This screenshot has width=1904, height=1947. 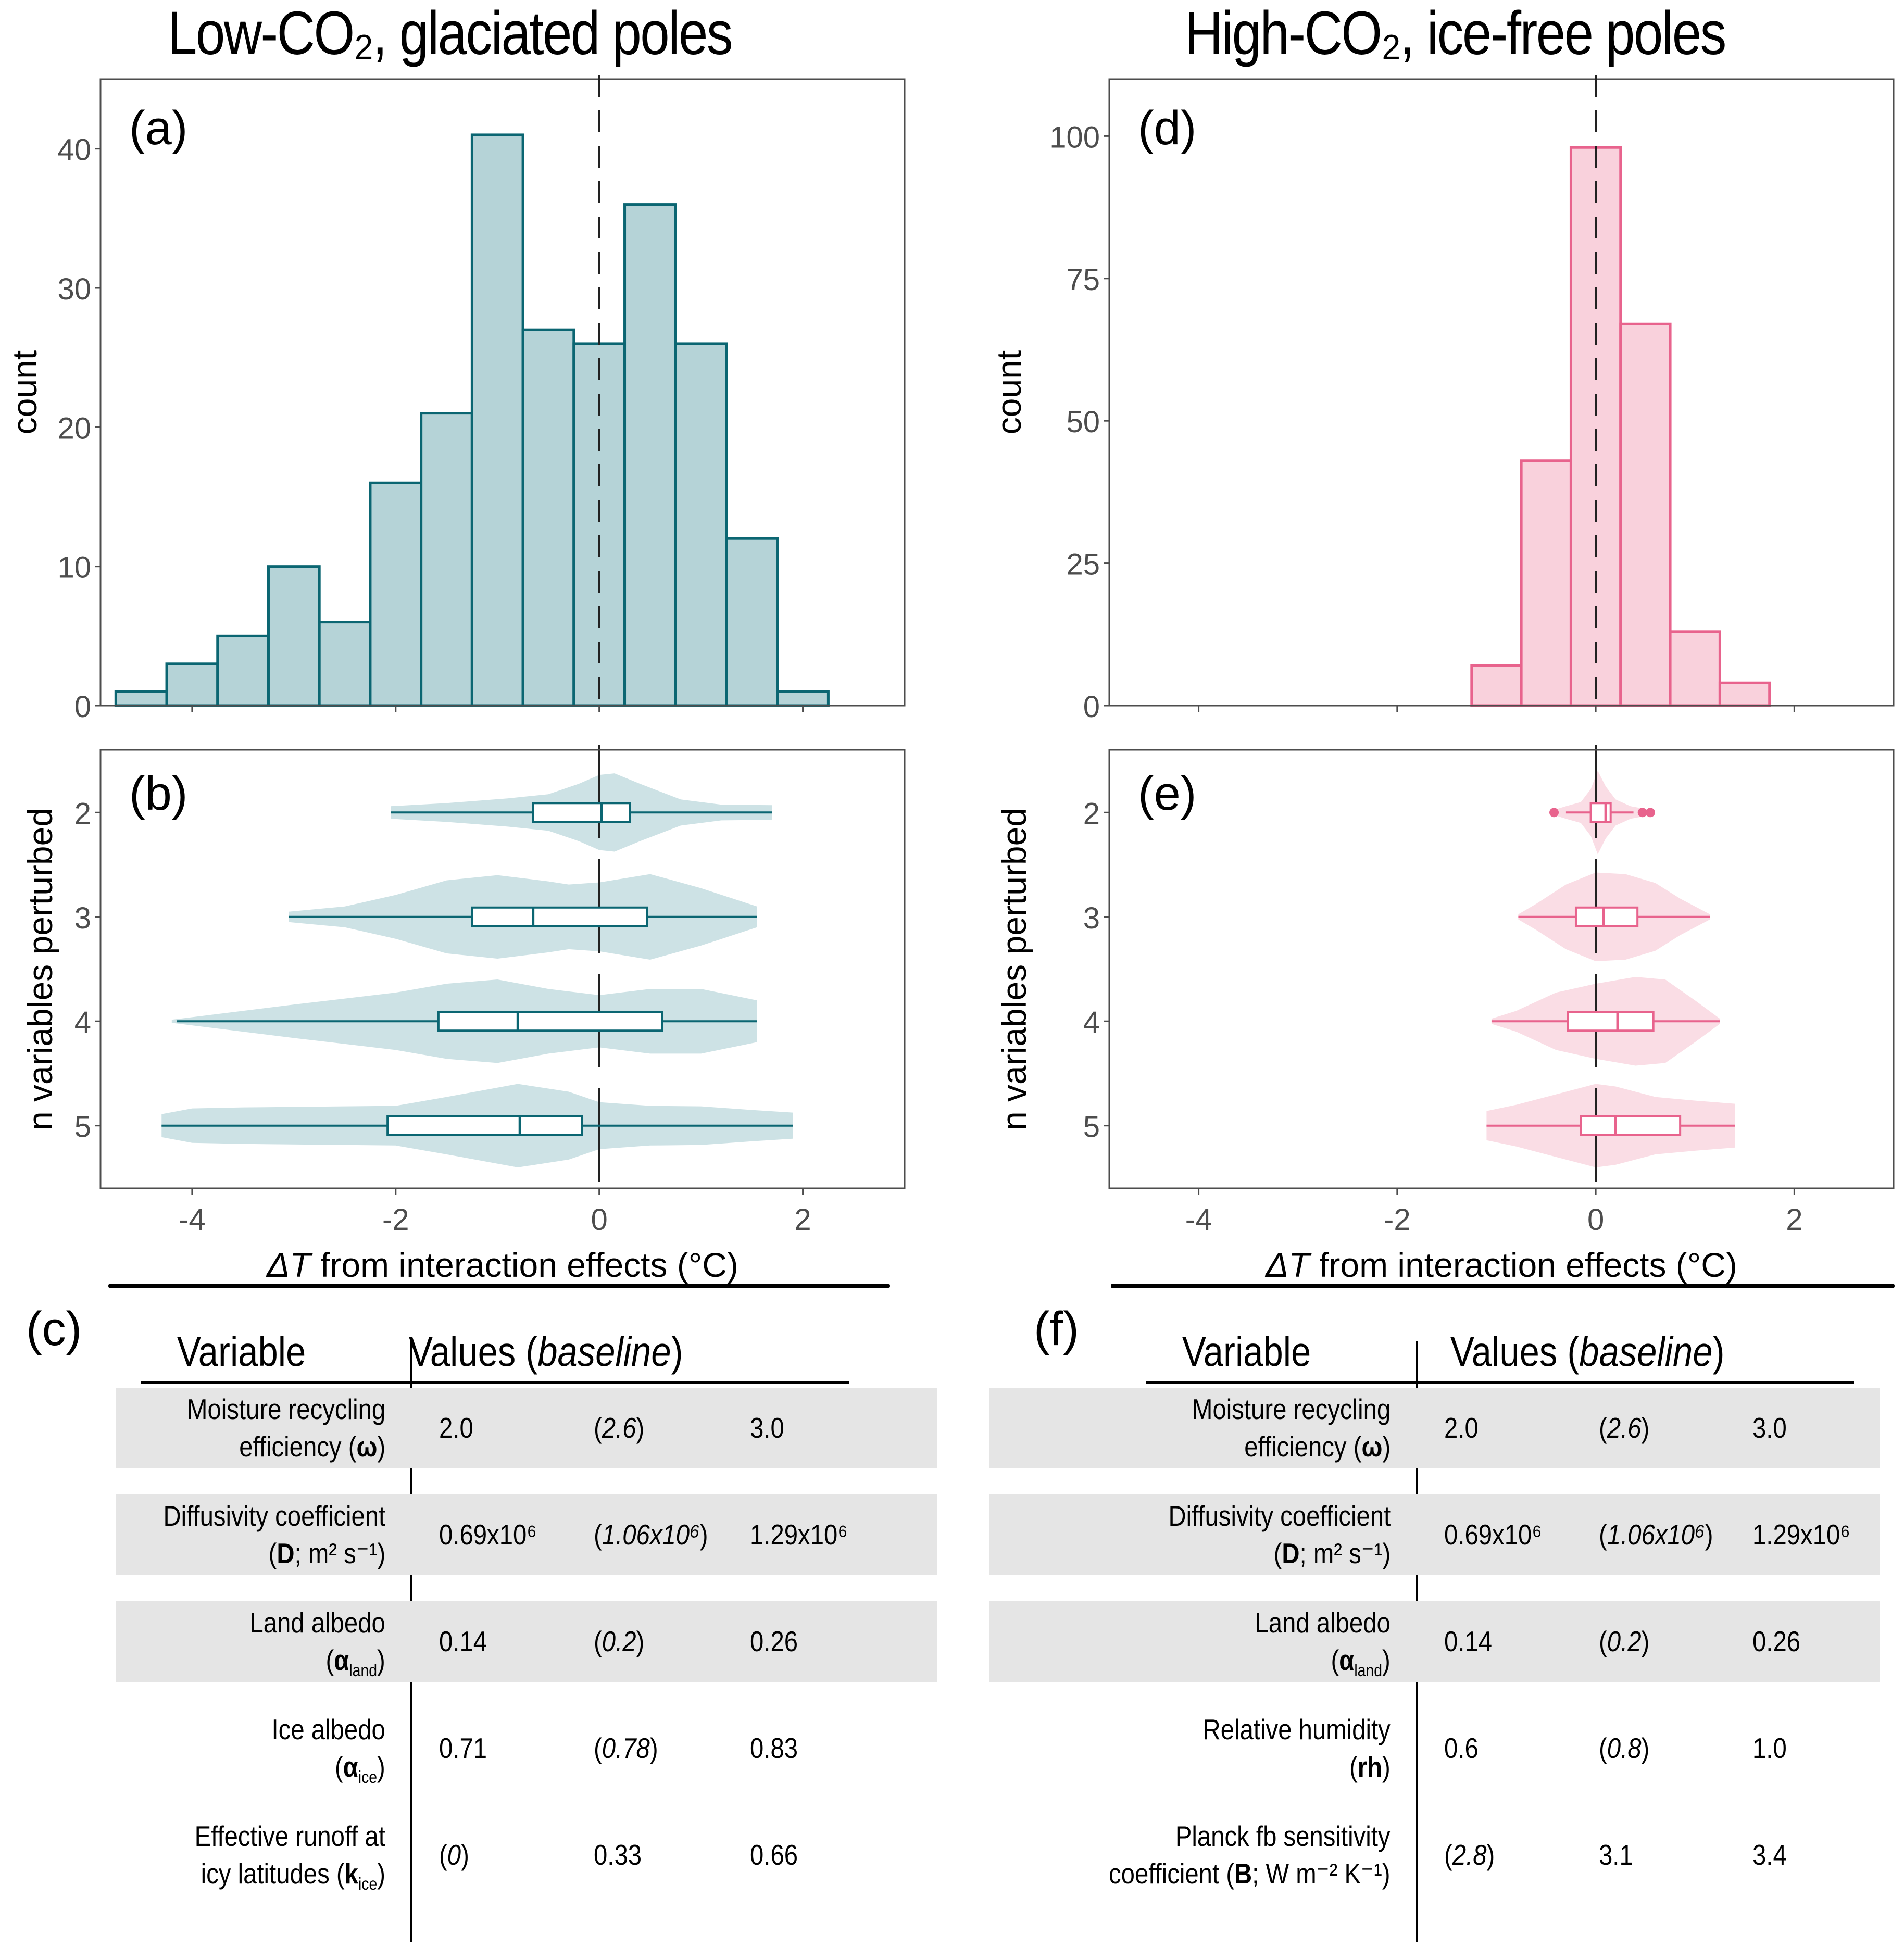 I want to click on left-title: Low-CO₂, glaciated poles, so click(x=451, y=34).